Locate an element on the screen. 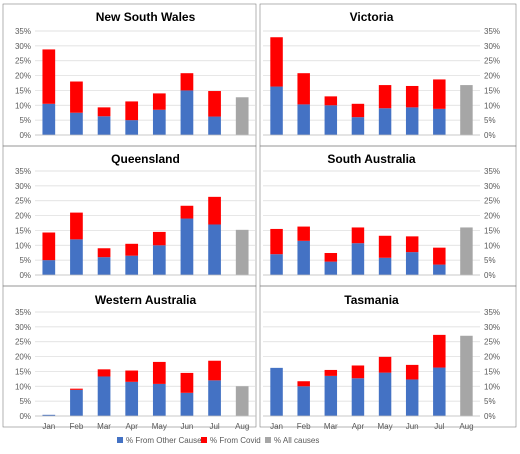 The height and width of the screenshot is (454, 520). legend-label--from-covid: % From Covid is located at coordinates (235, 440).